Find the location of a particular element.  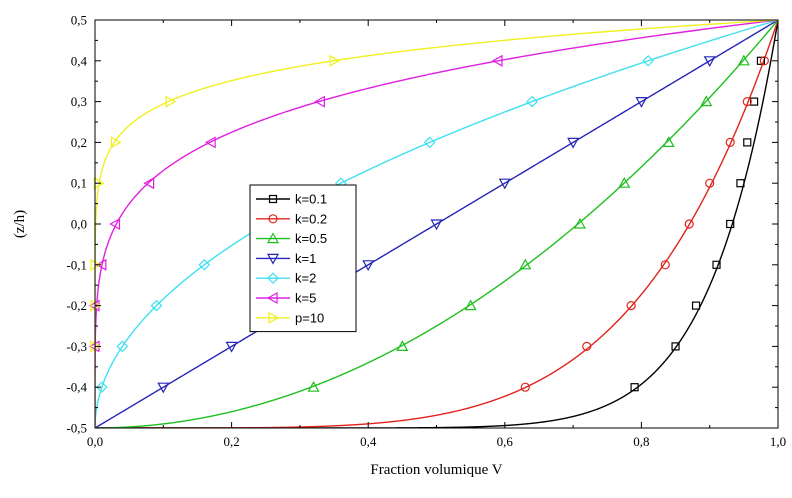

legend-label: k=5 is located at coordinates (305, 298).